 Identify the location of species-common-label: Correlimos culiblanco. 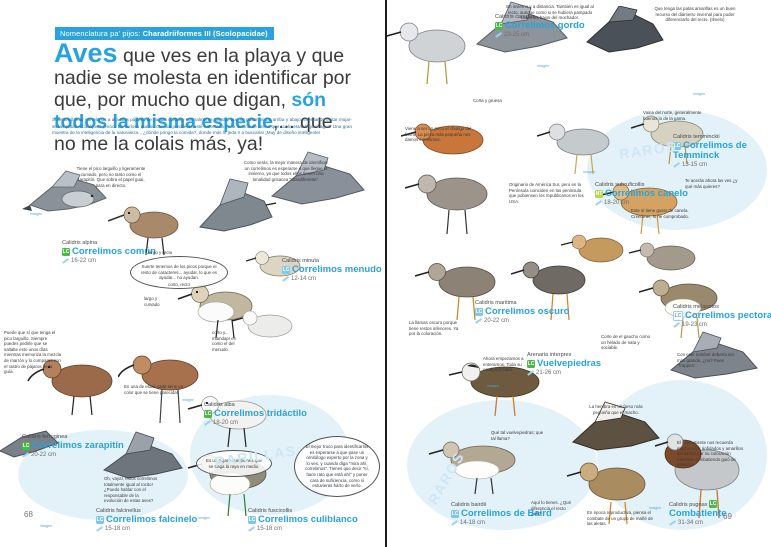
(308, 519).